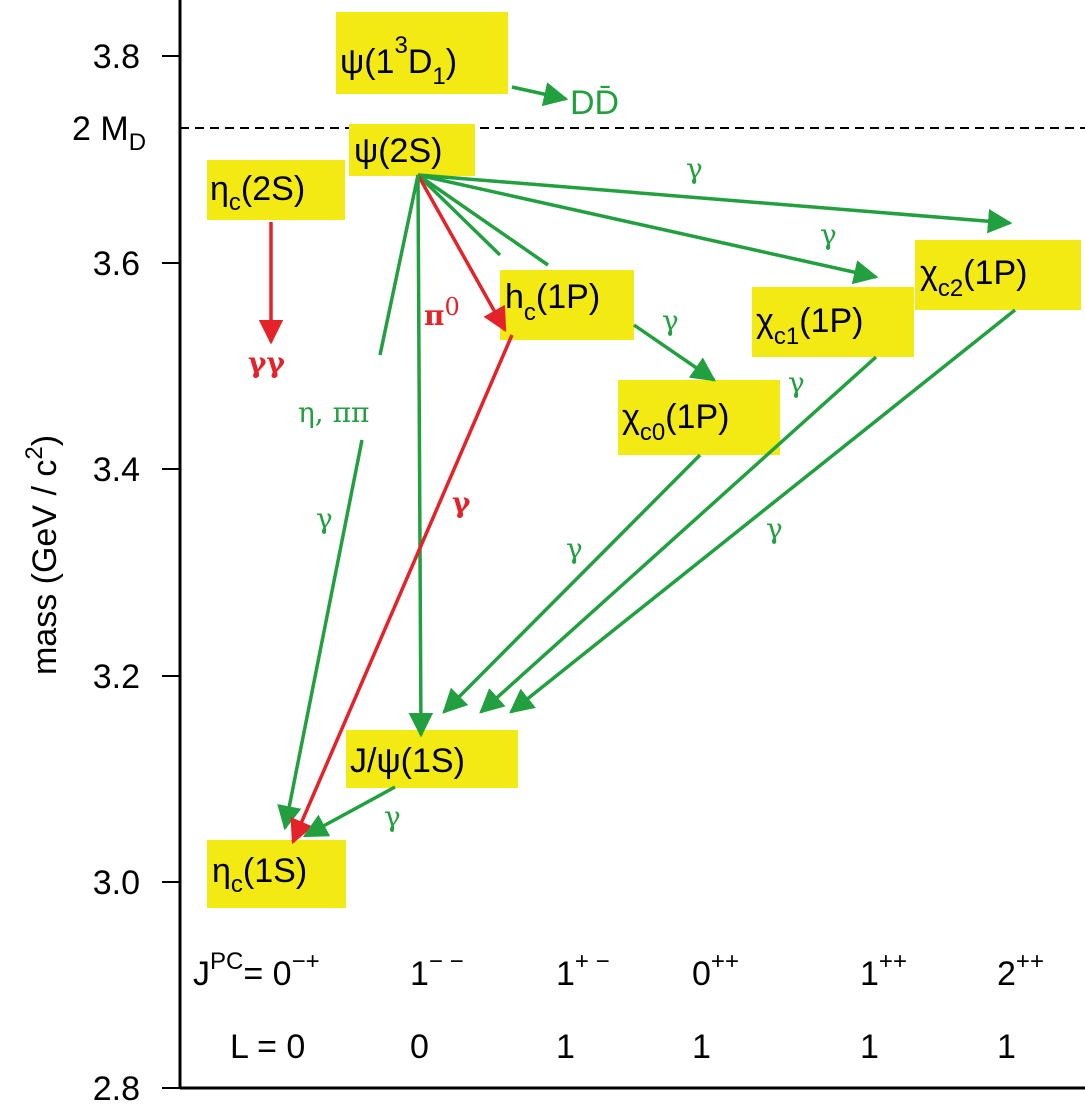 This screenshot has width=1085, height=1110. I want to click on psi3770-to-dd-arrow, so click(540, 94).